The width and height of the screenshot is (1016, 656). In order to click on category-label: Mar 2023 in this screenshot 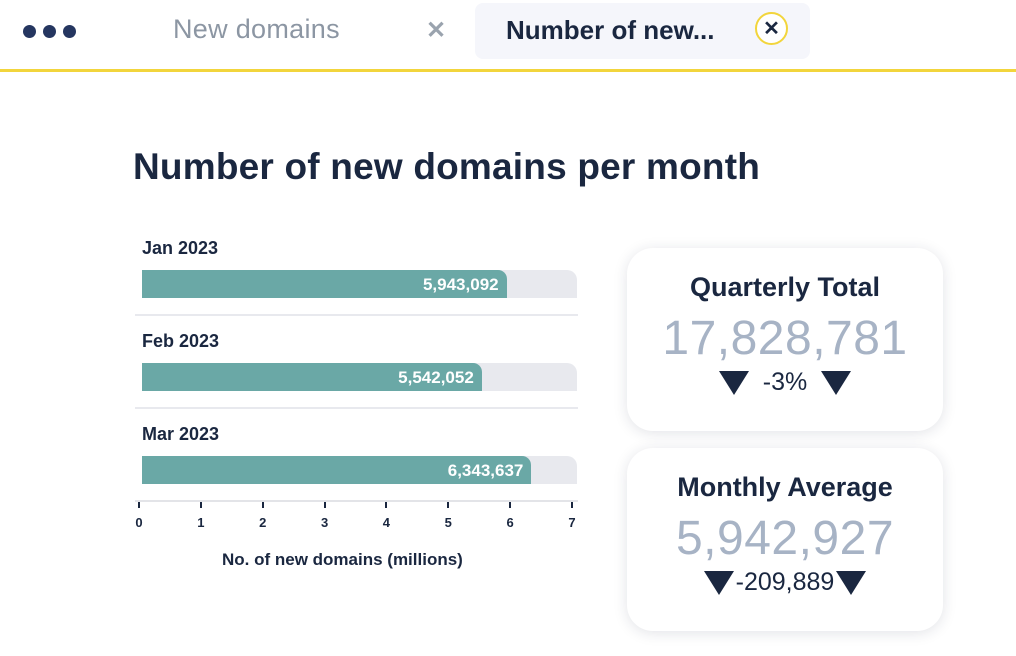, I will do `click(181, 434)`.